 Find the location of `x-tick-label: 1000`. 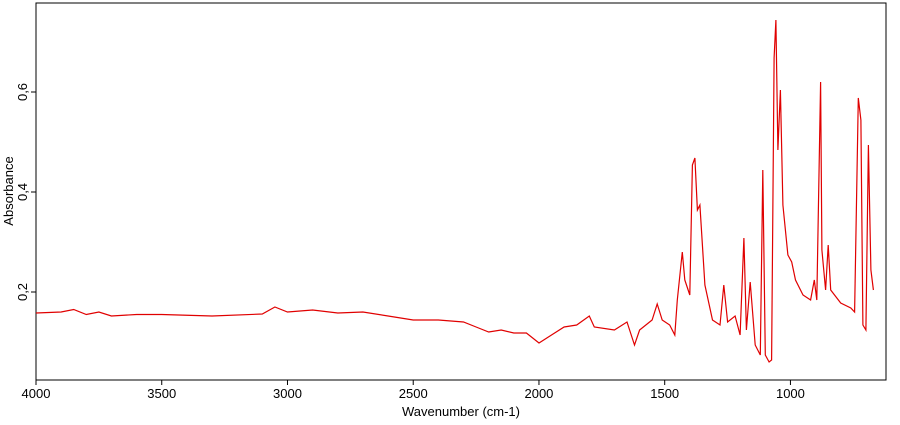

x-tick-label: 1000 is located at coordinates (790, 393).